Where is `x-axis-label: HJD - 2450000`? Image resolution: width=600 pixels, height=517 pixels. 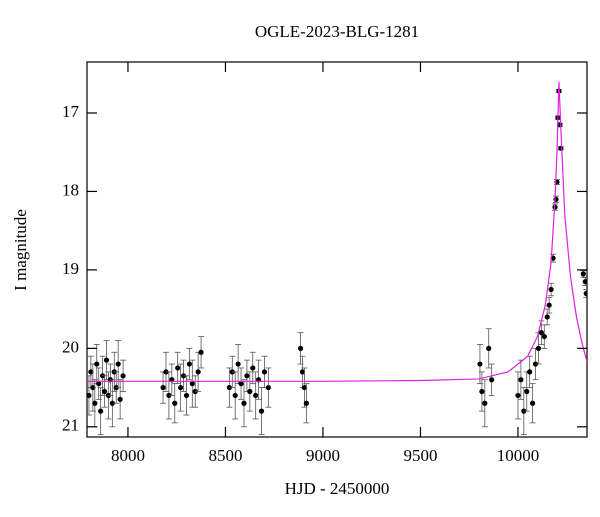
x-axis-label: HJD - 2450000 is located at coordinates (337, 488).